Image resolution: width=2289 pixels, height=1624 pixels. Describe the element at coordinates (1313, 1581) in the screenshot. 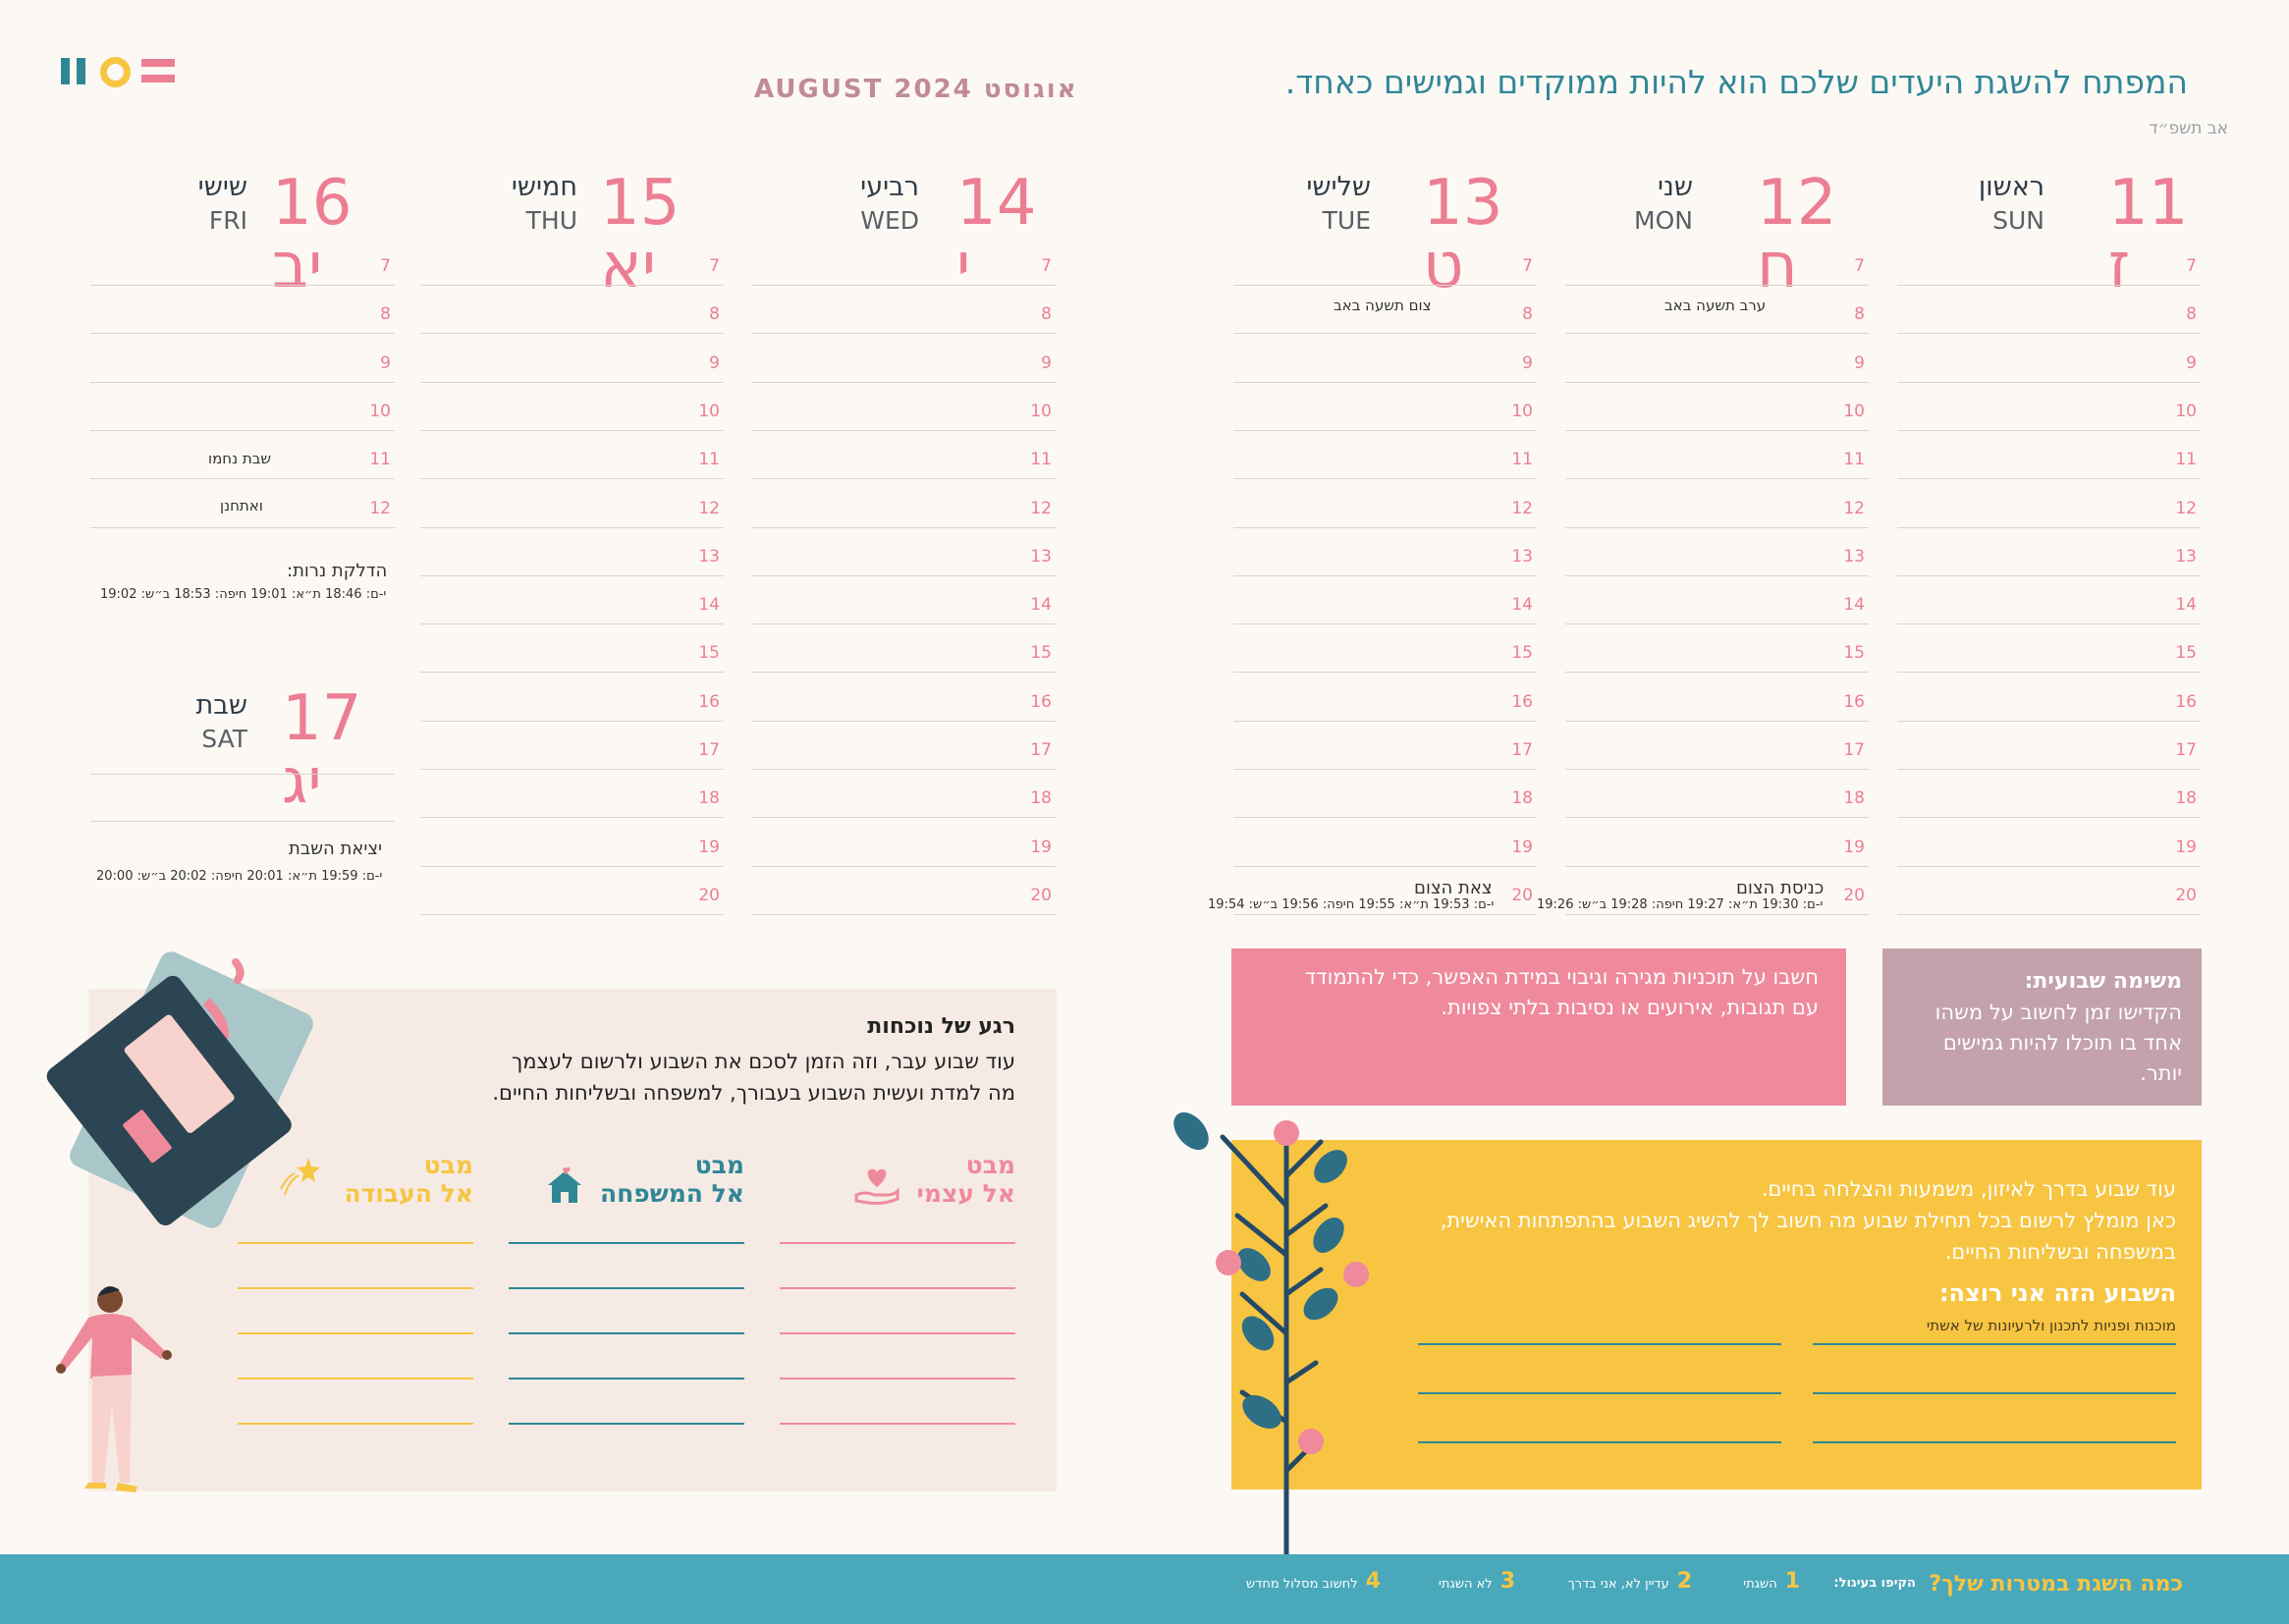

I see `footer-option-4: 4לחשוב מסלול מחדש` at that location.